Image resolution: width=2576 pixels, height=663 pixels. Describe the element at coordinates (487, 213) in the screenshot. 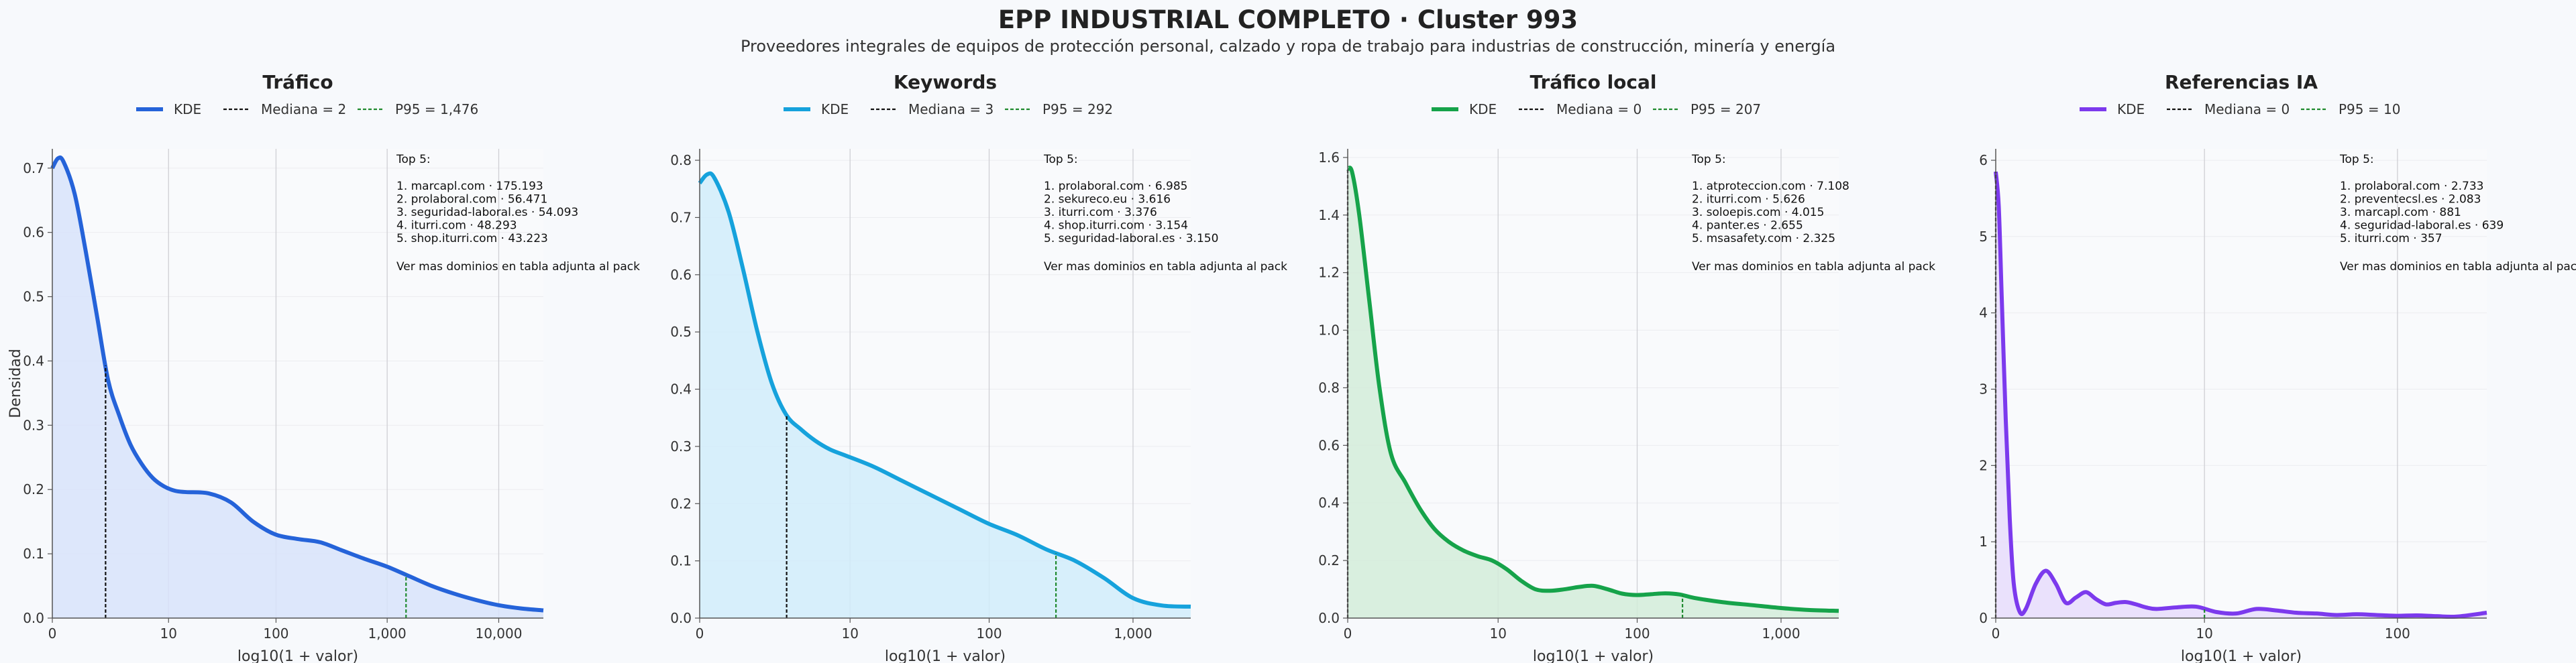

I see `annotation-item: 3. seguridad-laboral.es · 54.093` at that location.